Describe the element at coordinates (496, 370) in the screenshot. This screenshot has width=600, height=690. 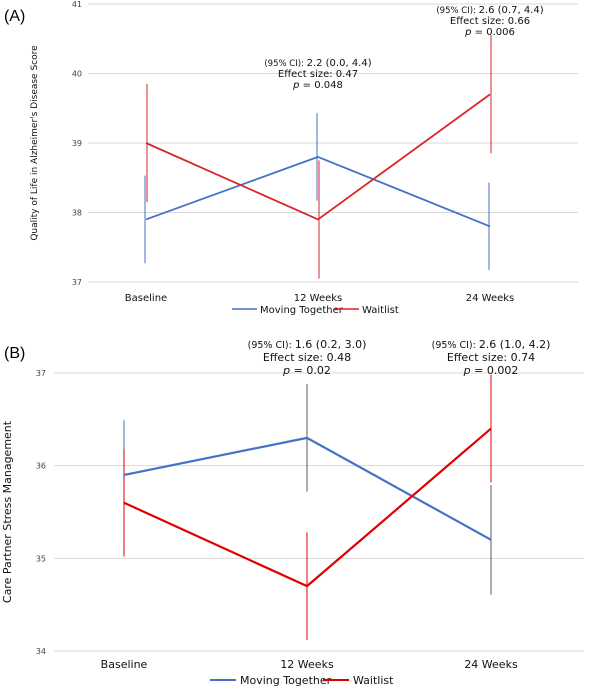
I see `annotation-p-number: = 0.002` at that location.